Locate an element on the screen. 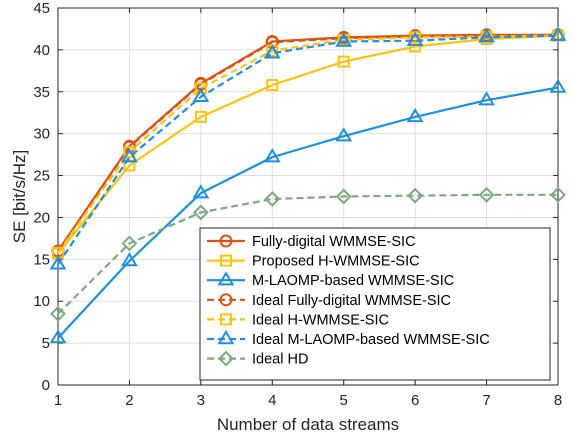 The height and width of the screenshot is (440, 573). legend-entry: Ideal Fully-digital WMMSE-SIC is located at coordinates (329, 301).